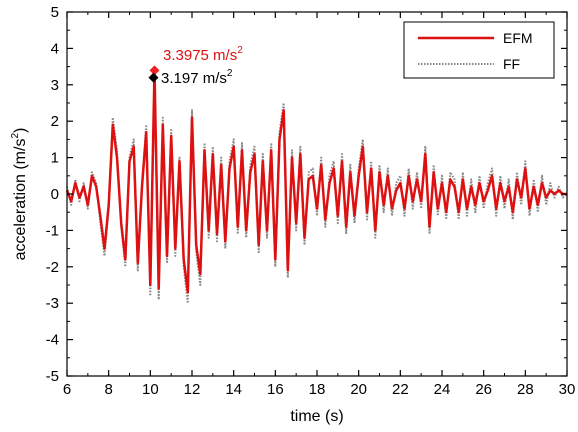  I want to click on x-tick-label: 28, so click(525, 389).